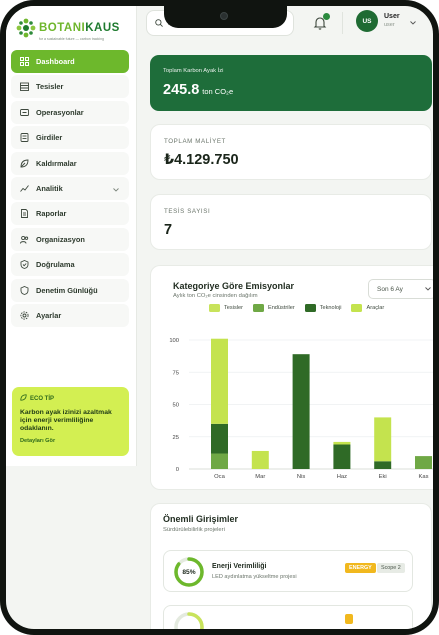  Describe the element at coordinates (24, 290) in the screenshot. I see `shield-icon` at that location.